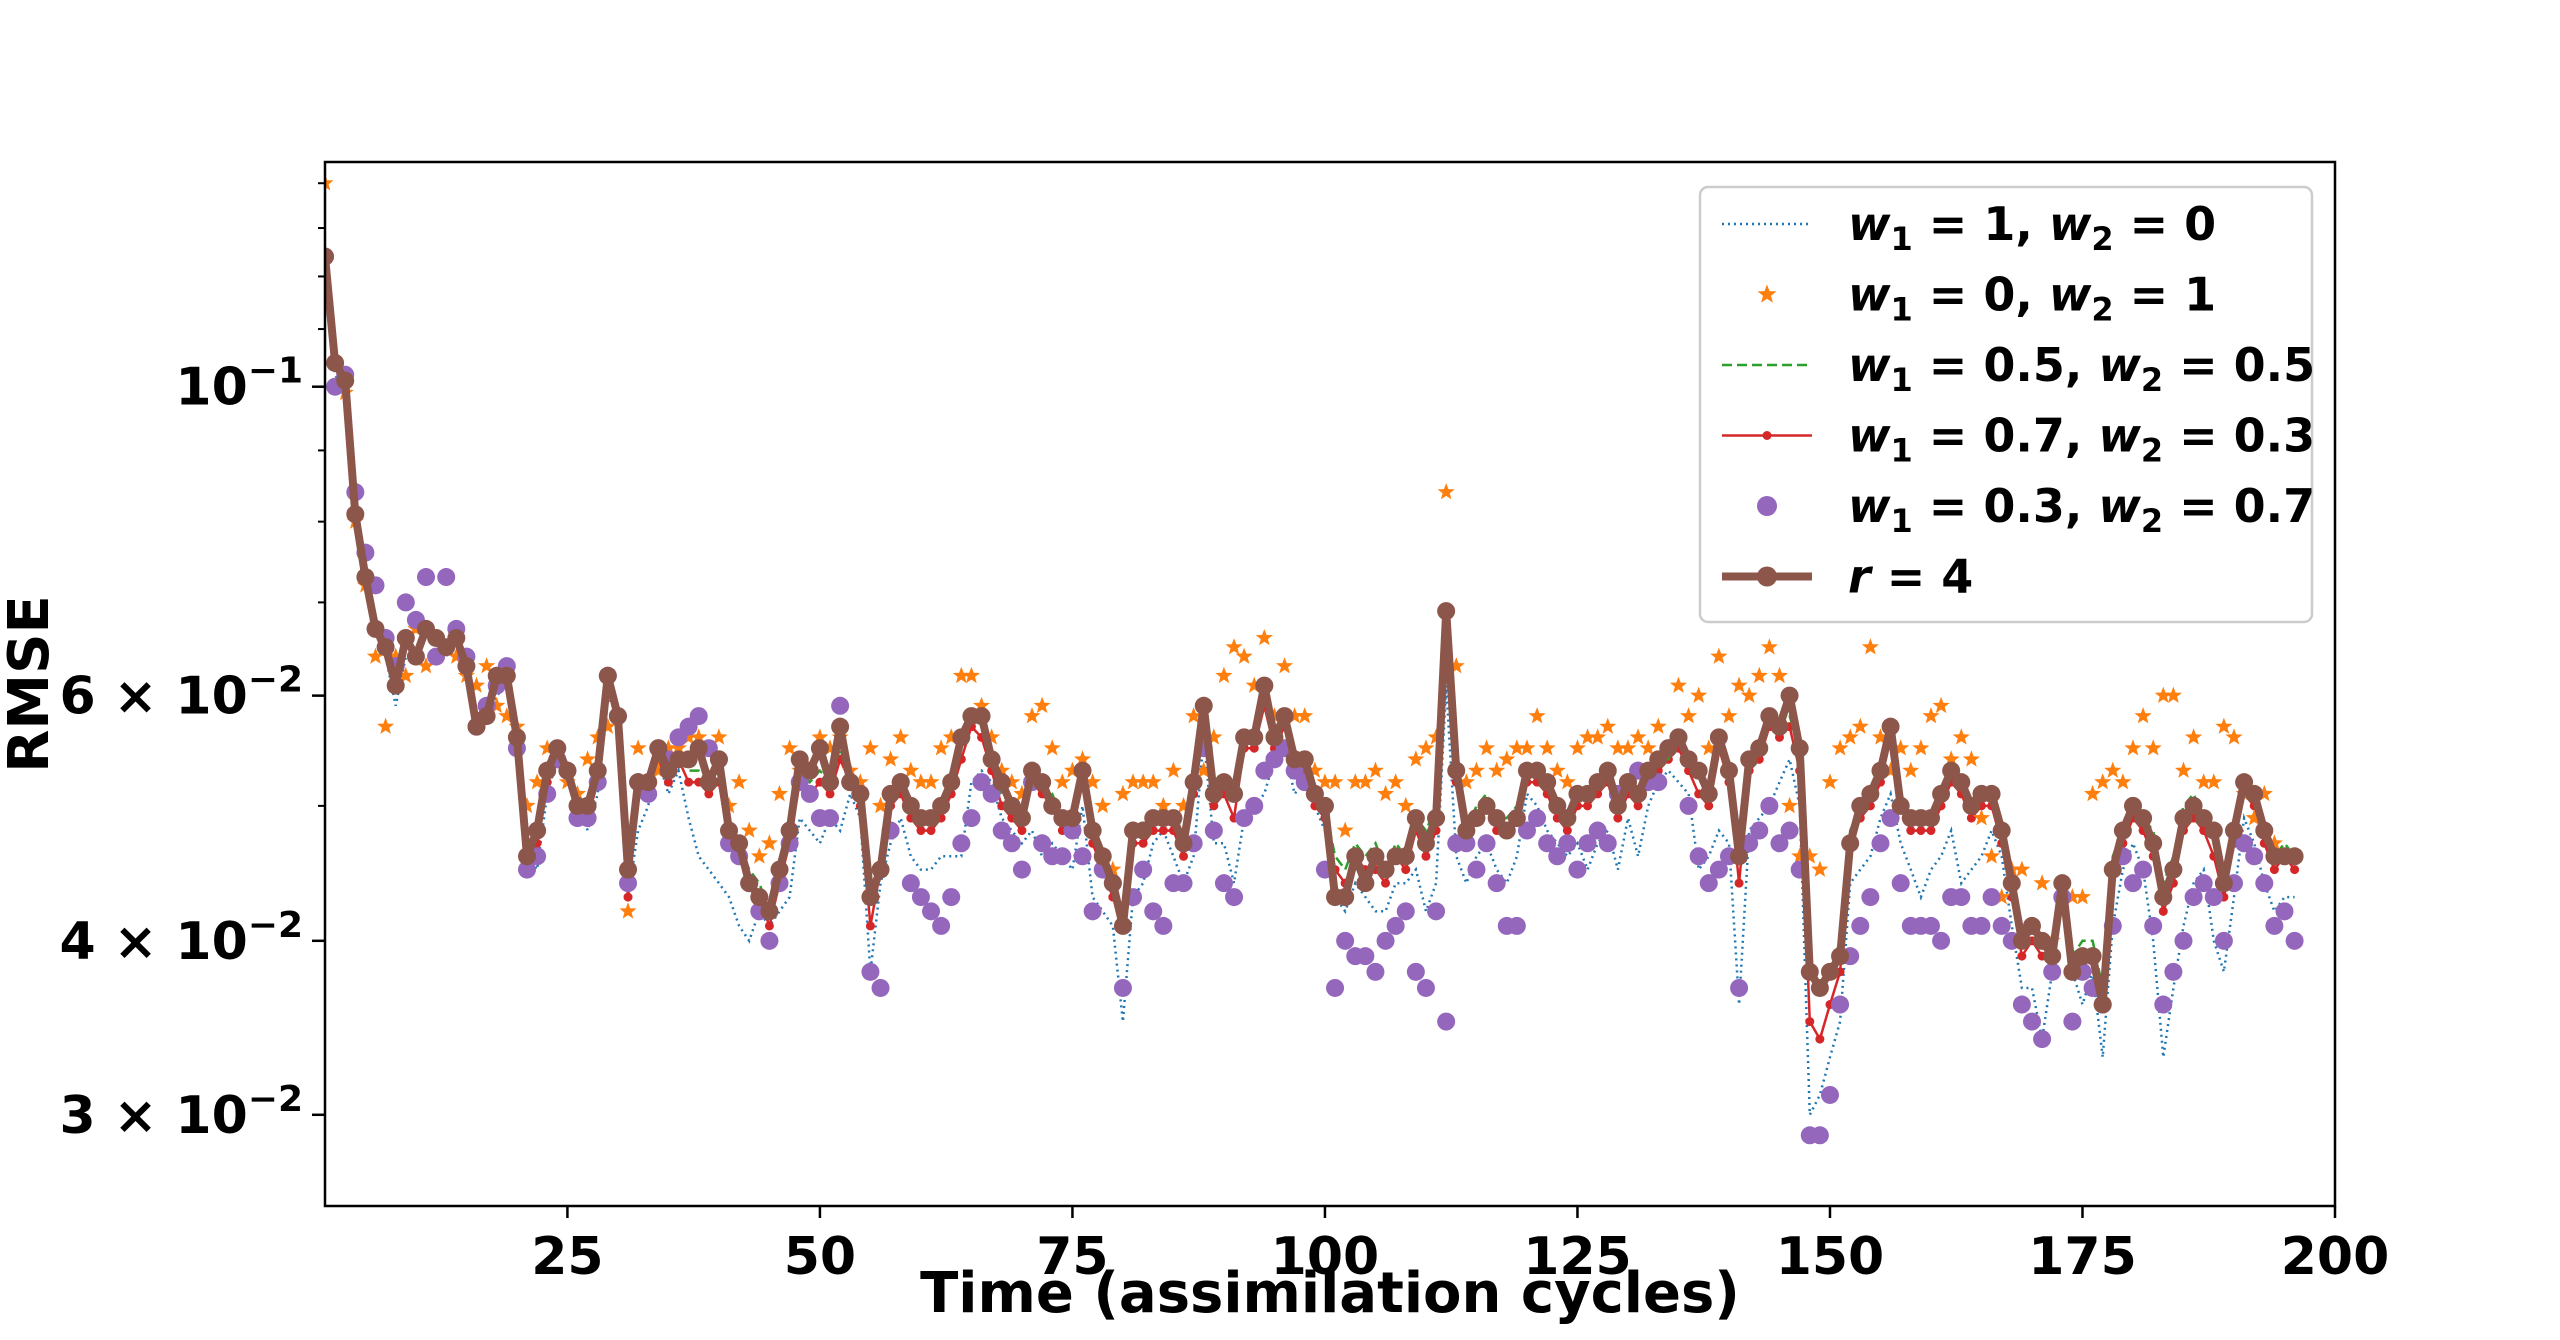 The image size is (2560, 1340). I want to click on y-tick-label: 4 × 10−2, so click(181, 938).